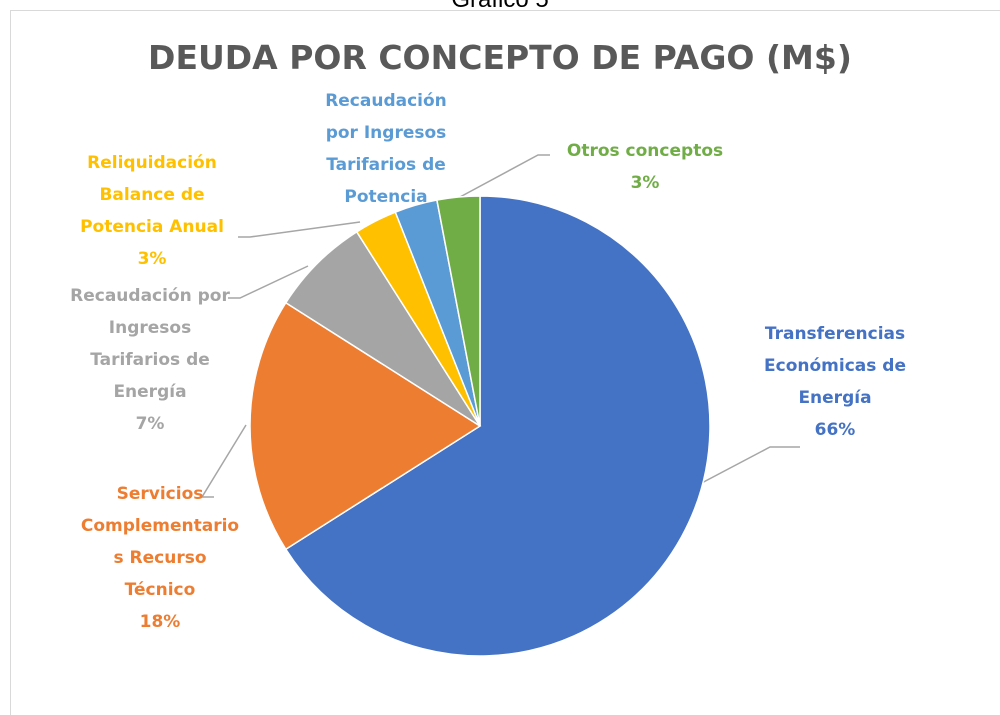 Image resolution: width=1000 pixels, height=715 pixels. I want to click on category-label: Transferencias Económicas de Energía, so click(835, 366).